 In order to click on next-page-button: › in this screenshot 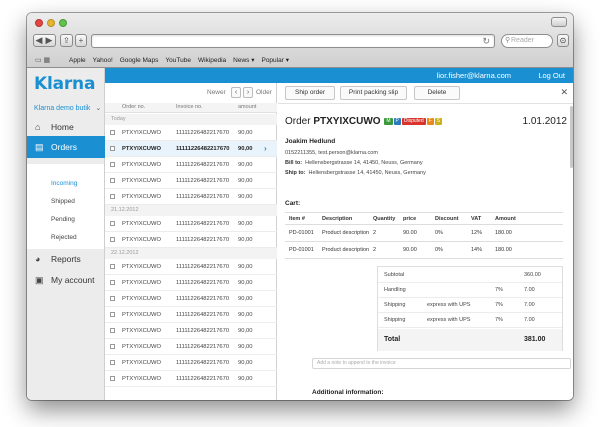, I will do `click(248, 92)`.